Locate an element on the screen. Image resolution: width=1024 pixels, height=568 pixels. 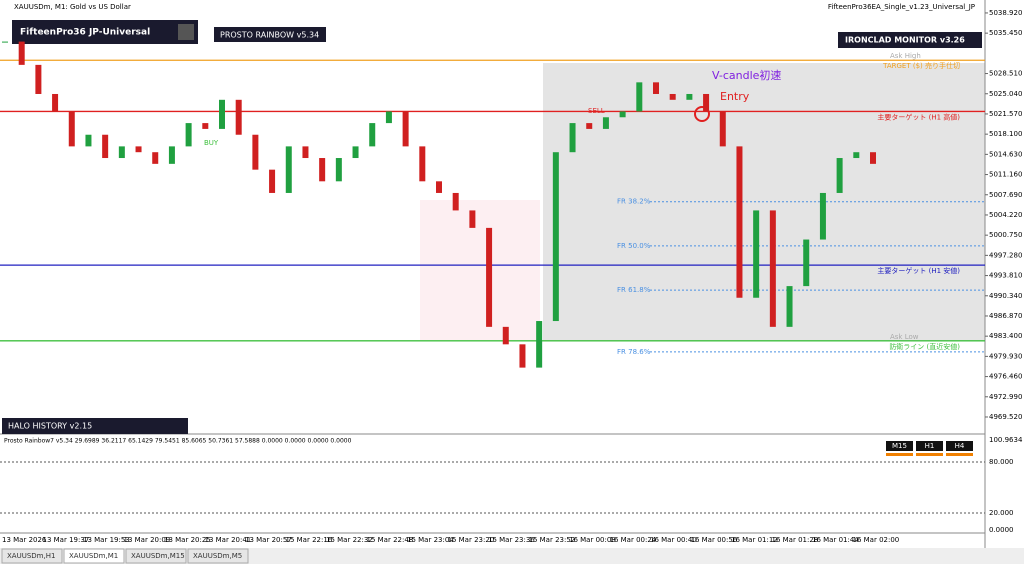
symbol-title: XAUUSDm, M1: Gold vs US Dollar is located at coordinates (72, 7).